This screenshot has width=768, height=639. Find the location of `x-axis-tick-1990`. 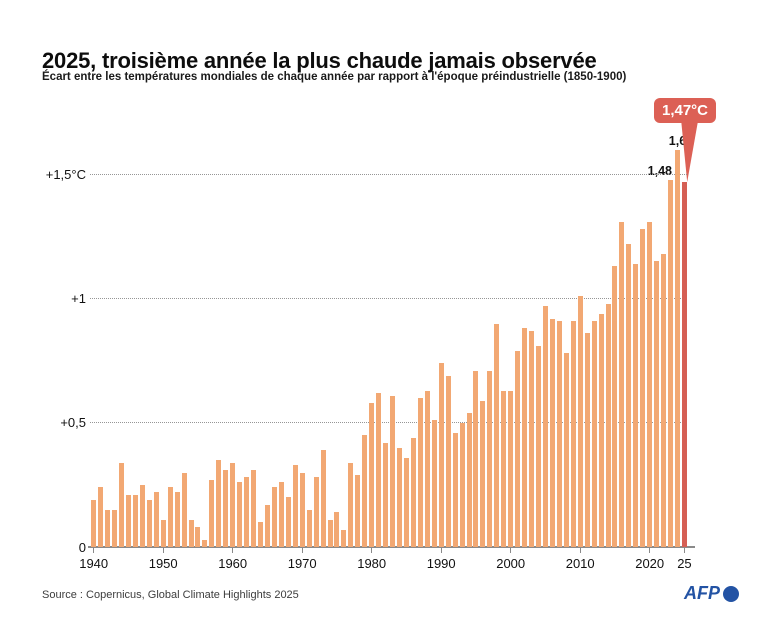

x-axis-tick-1990 is located at coordinates (441, 550).